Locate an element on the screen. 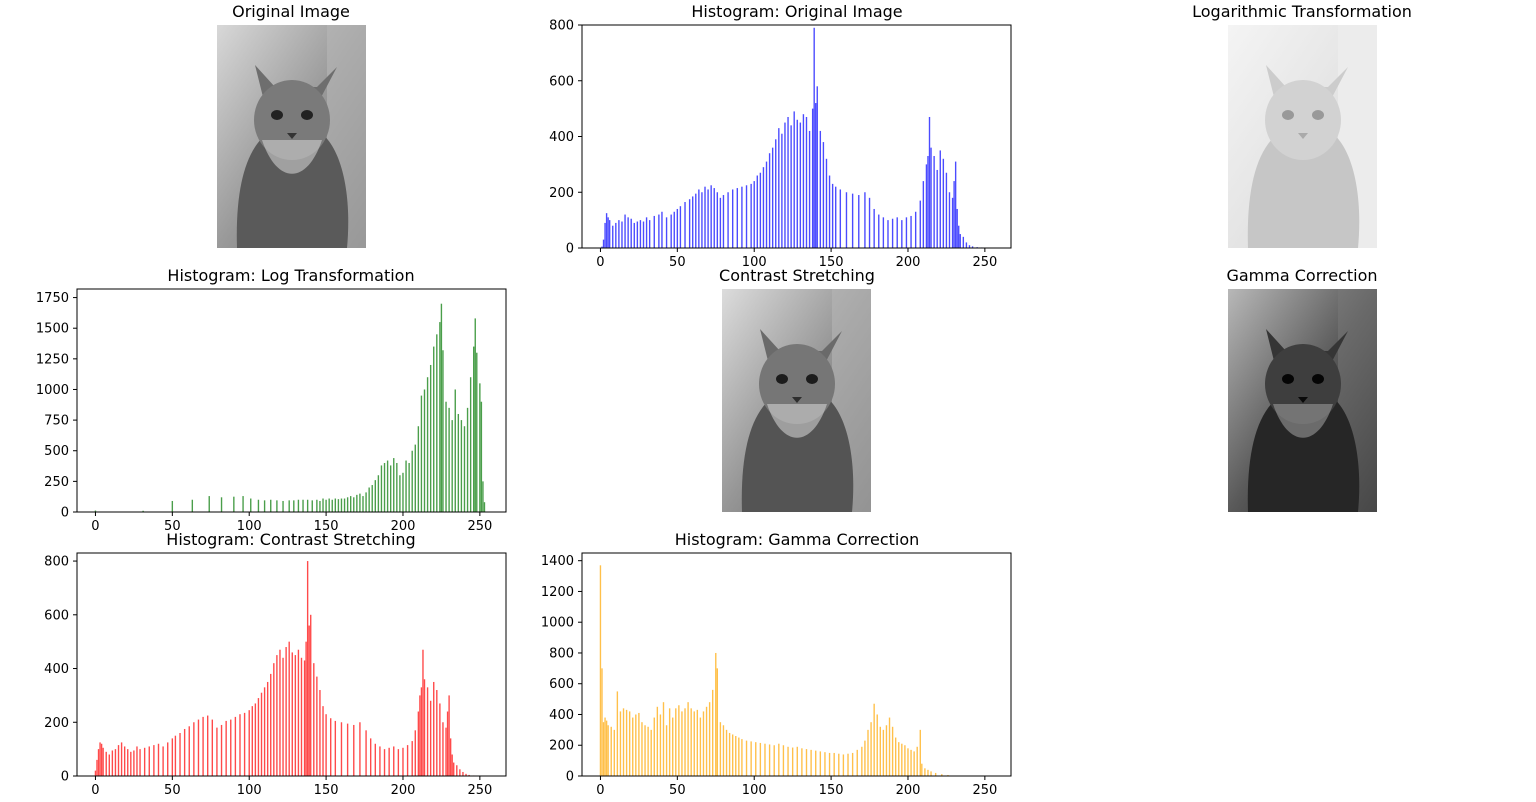 This screenshot has width=1536, height=802. y-tick-label: 200 is located at coordinates (561, 193).